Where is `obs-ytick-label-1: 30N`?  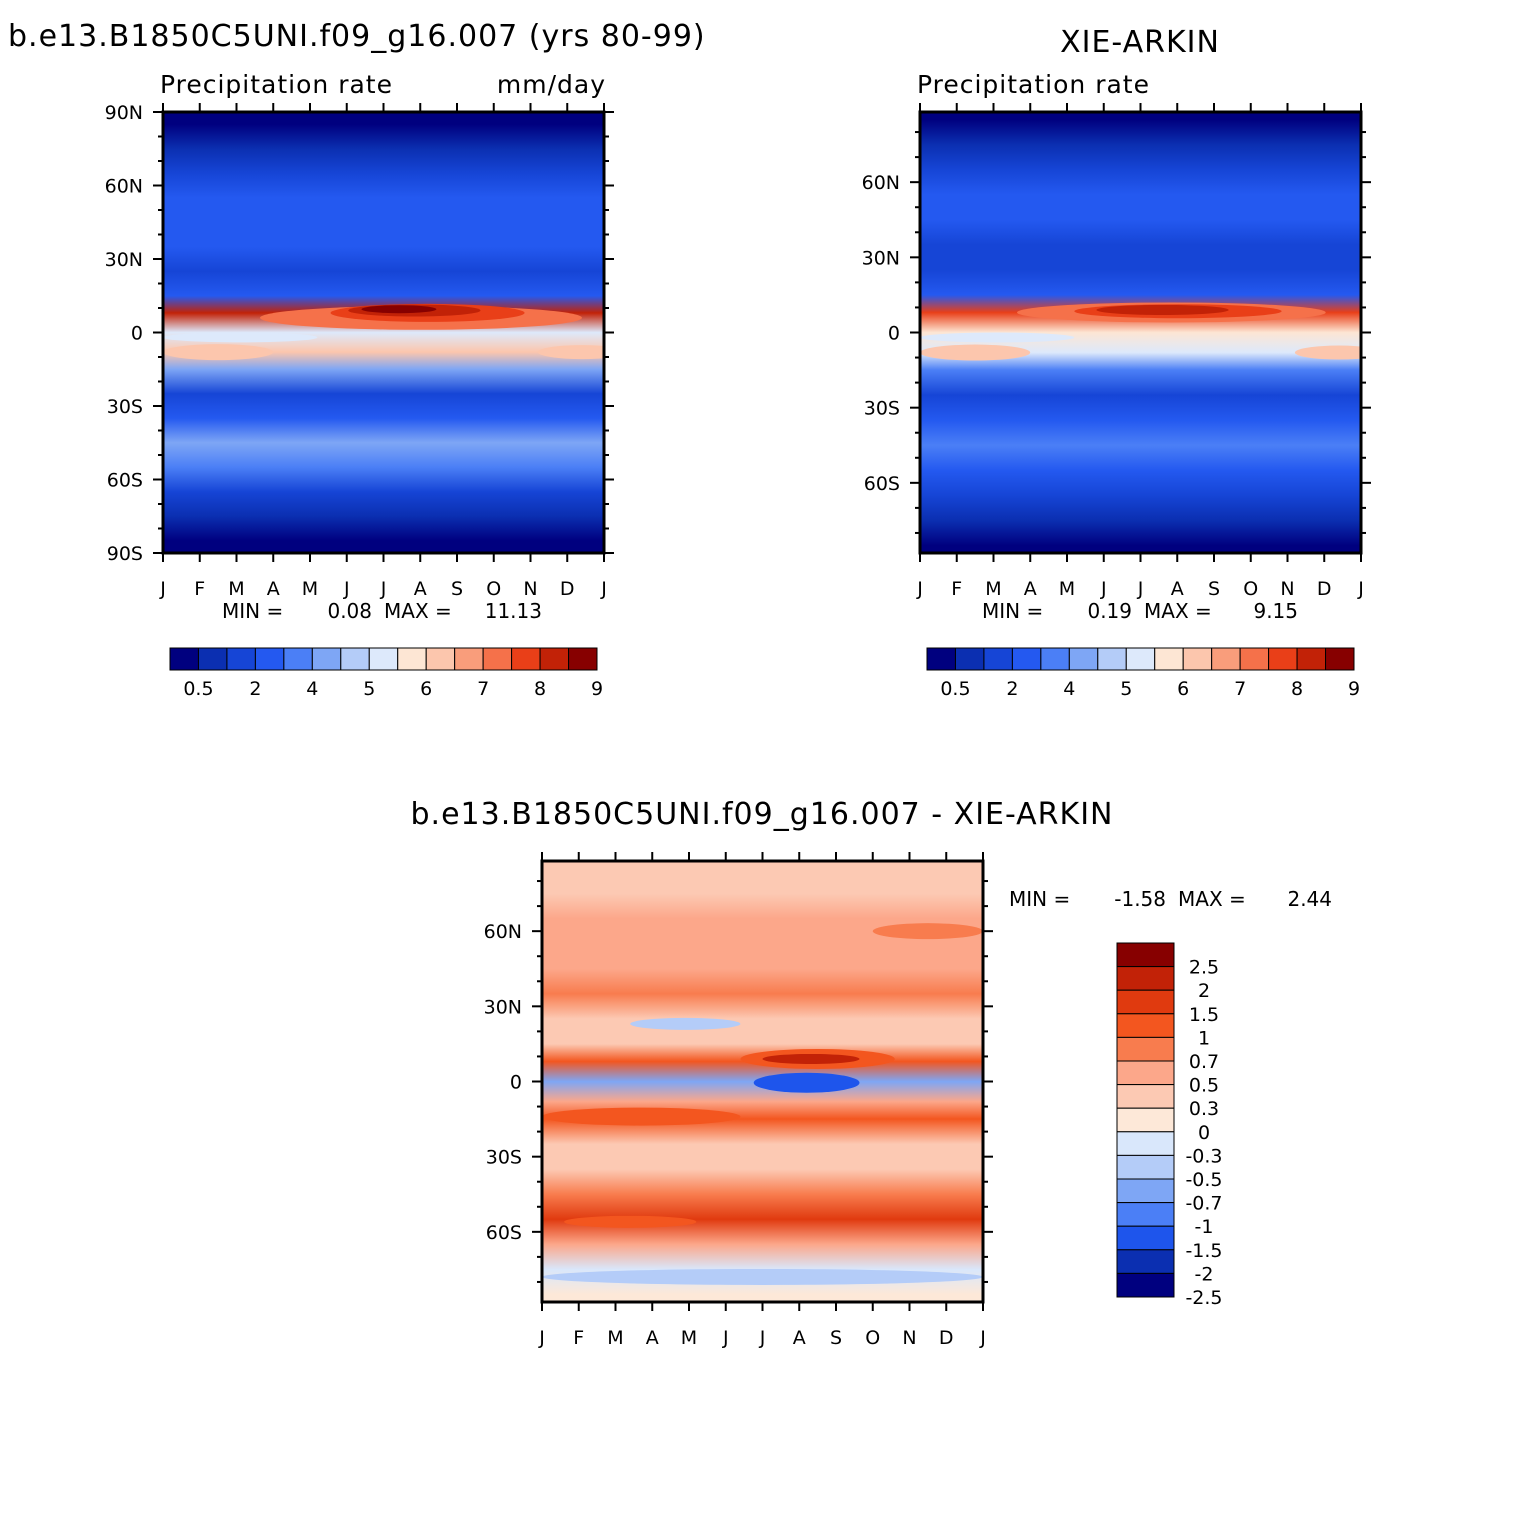
obs-ytick-label-1: 30N is located at coordinates (881, 258).